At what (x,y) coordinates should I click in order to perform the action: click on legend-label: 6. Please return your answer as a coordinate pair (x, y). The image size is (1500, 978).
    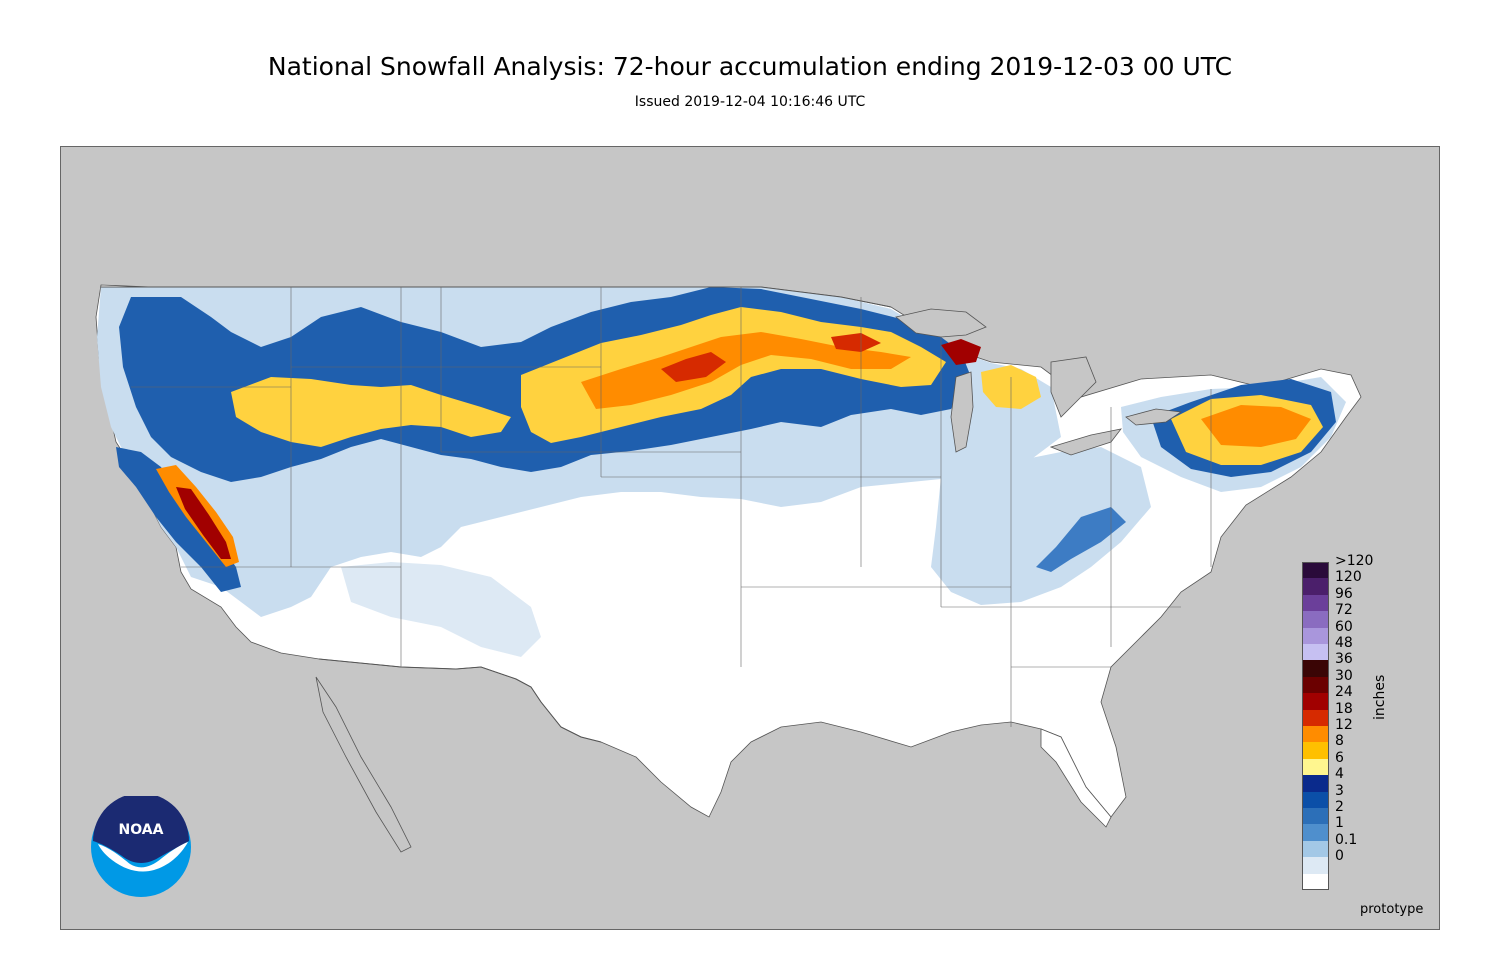
    Looking at the image, I should click on (1339, 757).